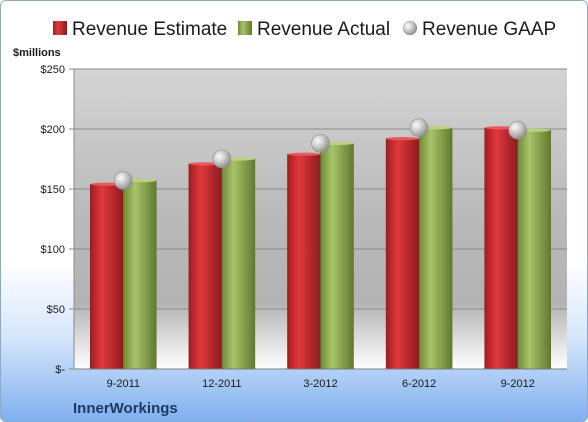  What do you see at coordinates (320, 384) in the screenshot?
I see `x-tick-label: 3-2012` at bounding box center [320, 384].